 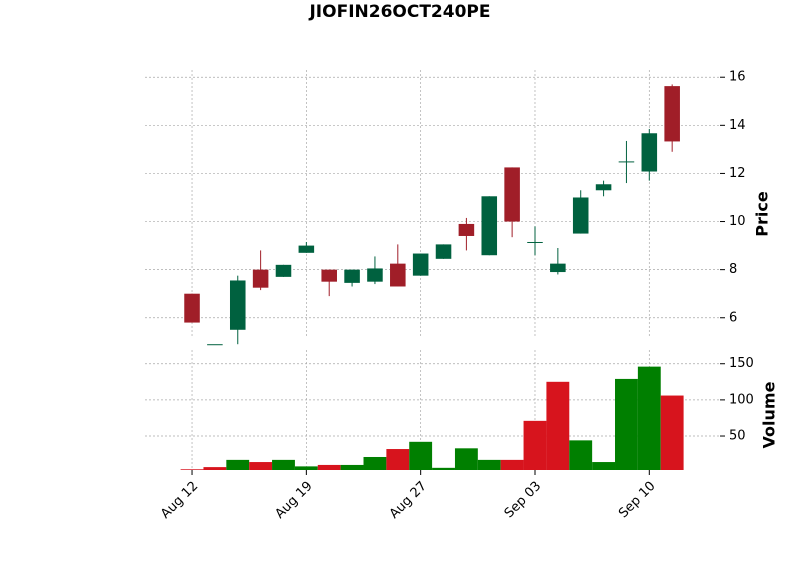 I want to click on x-tick-label: Aug 19, so click(x=293, y=500).